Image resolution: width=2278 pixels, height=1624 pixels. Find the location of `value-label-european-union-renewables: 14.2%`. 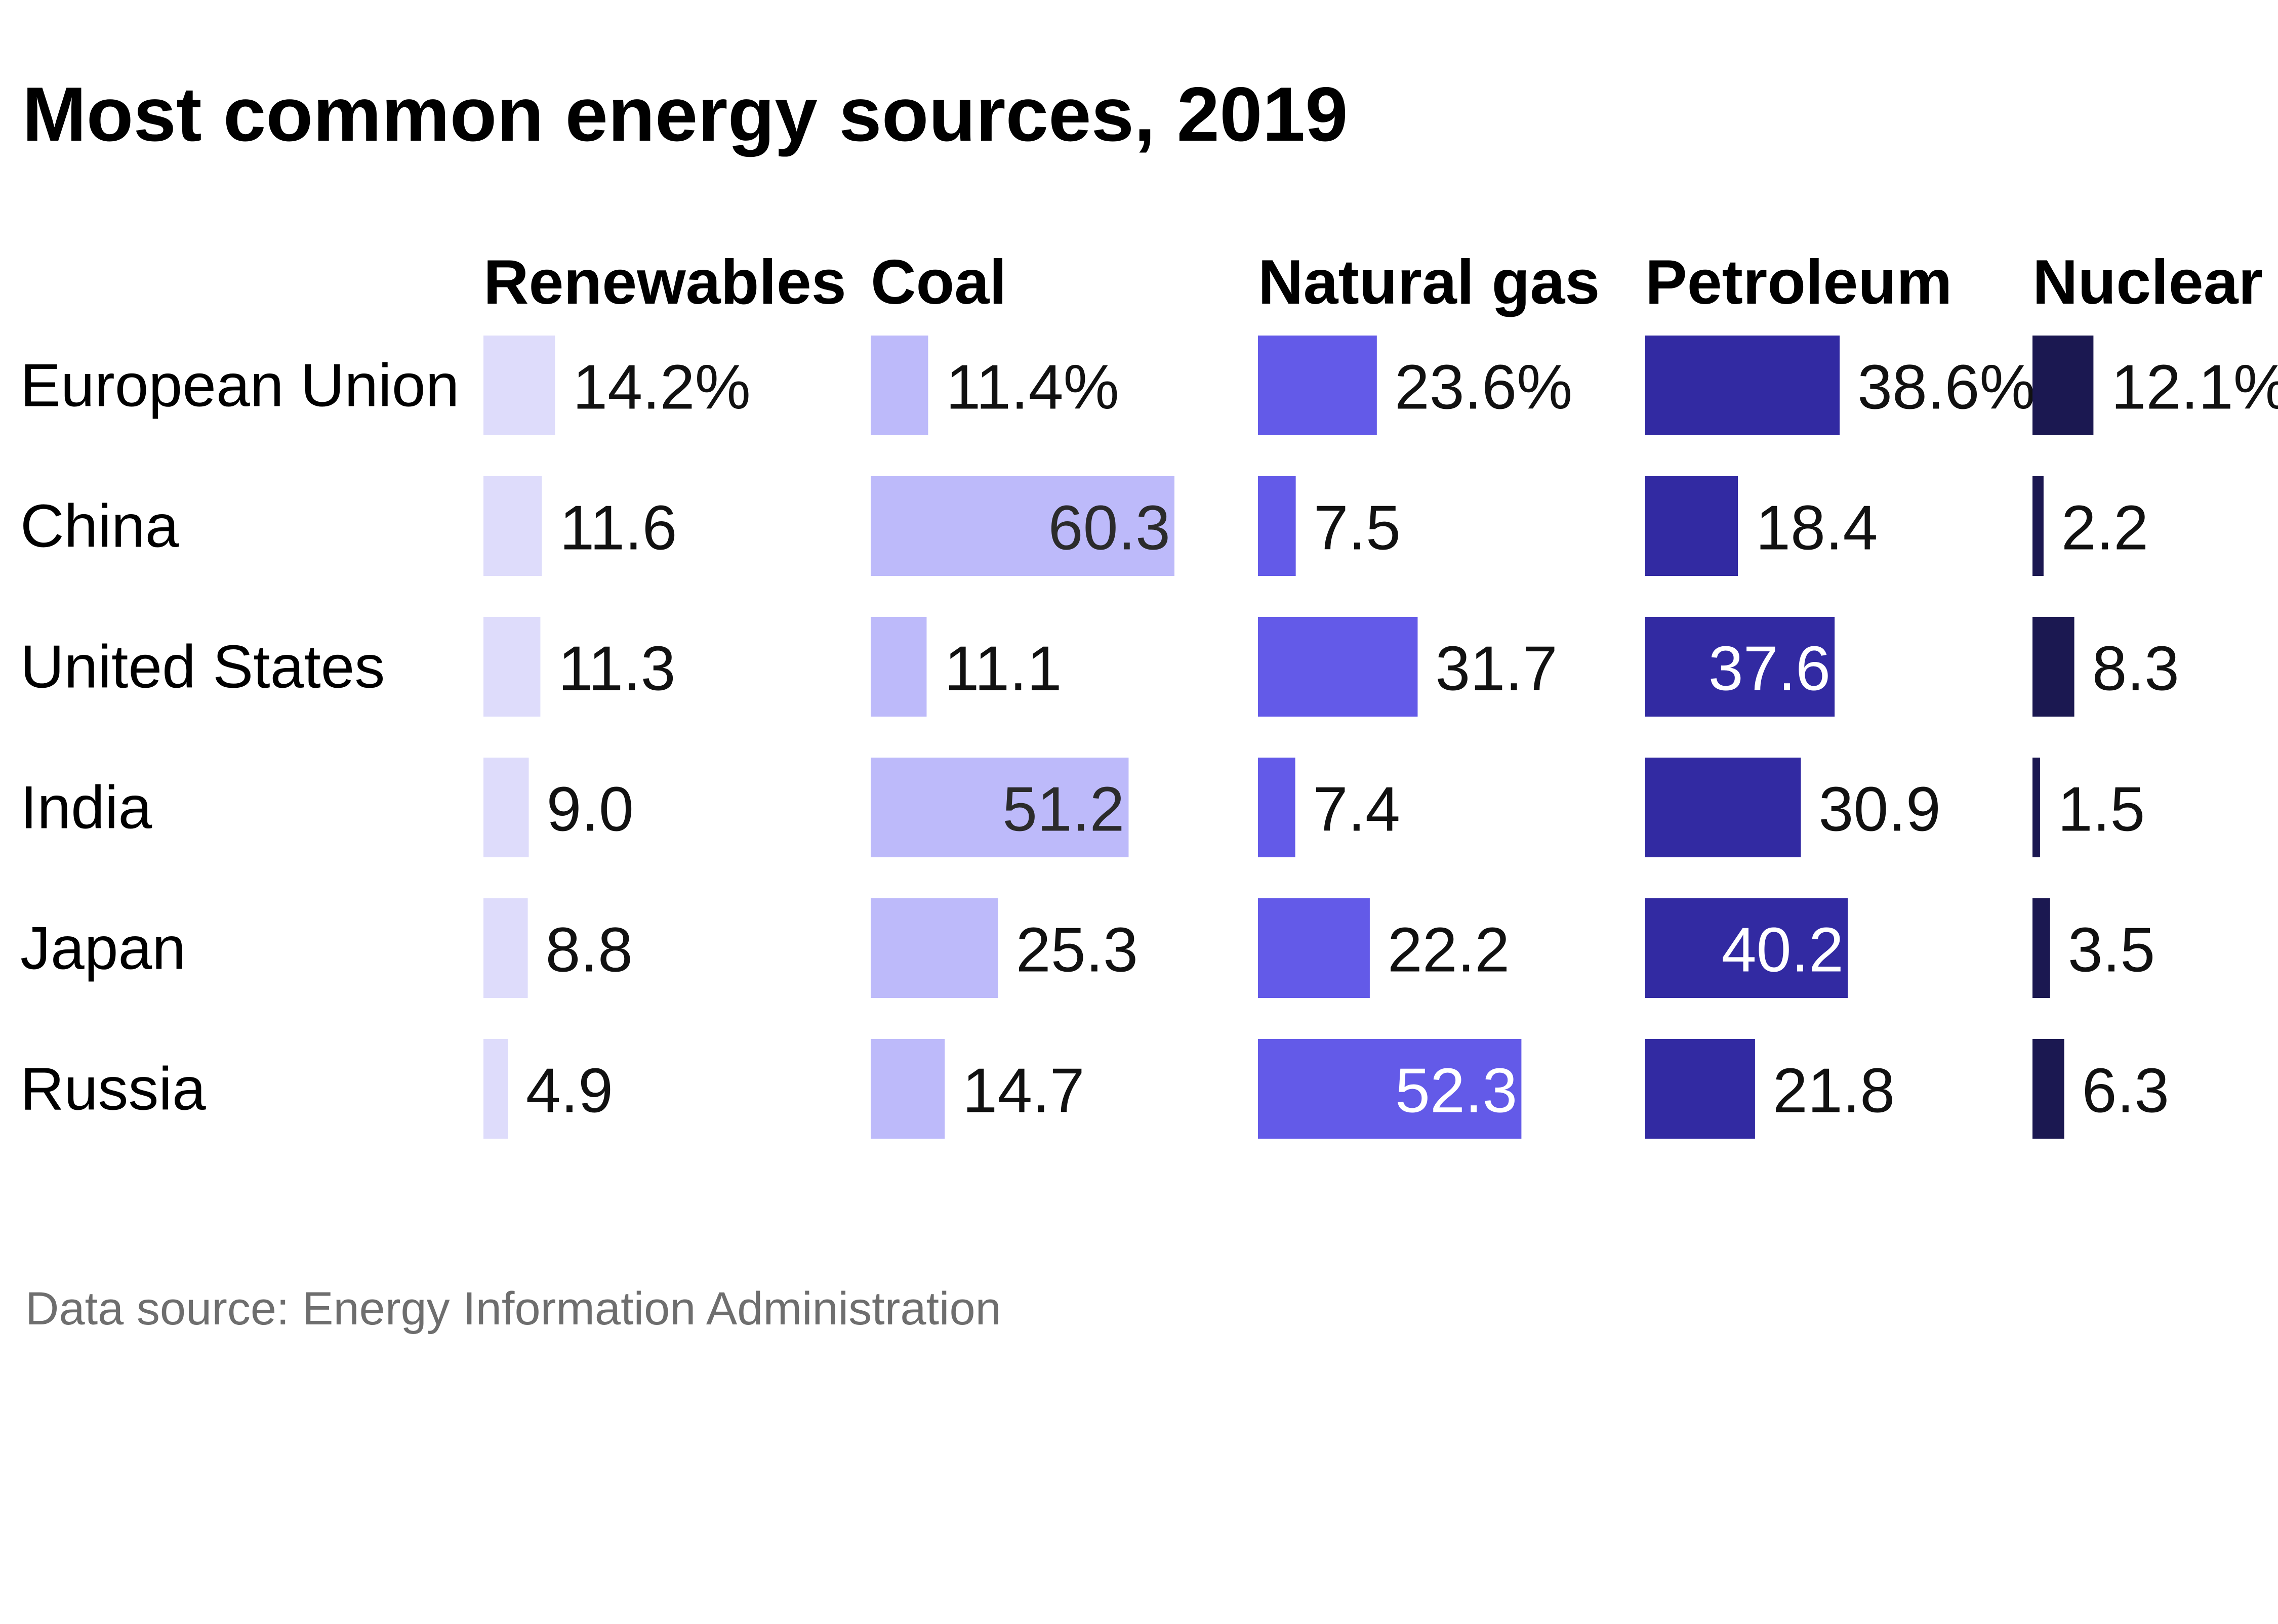

value-label-european-union-renewables: 14.2% is located at coordinates (662, 388).